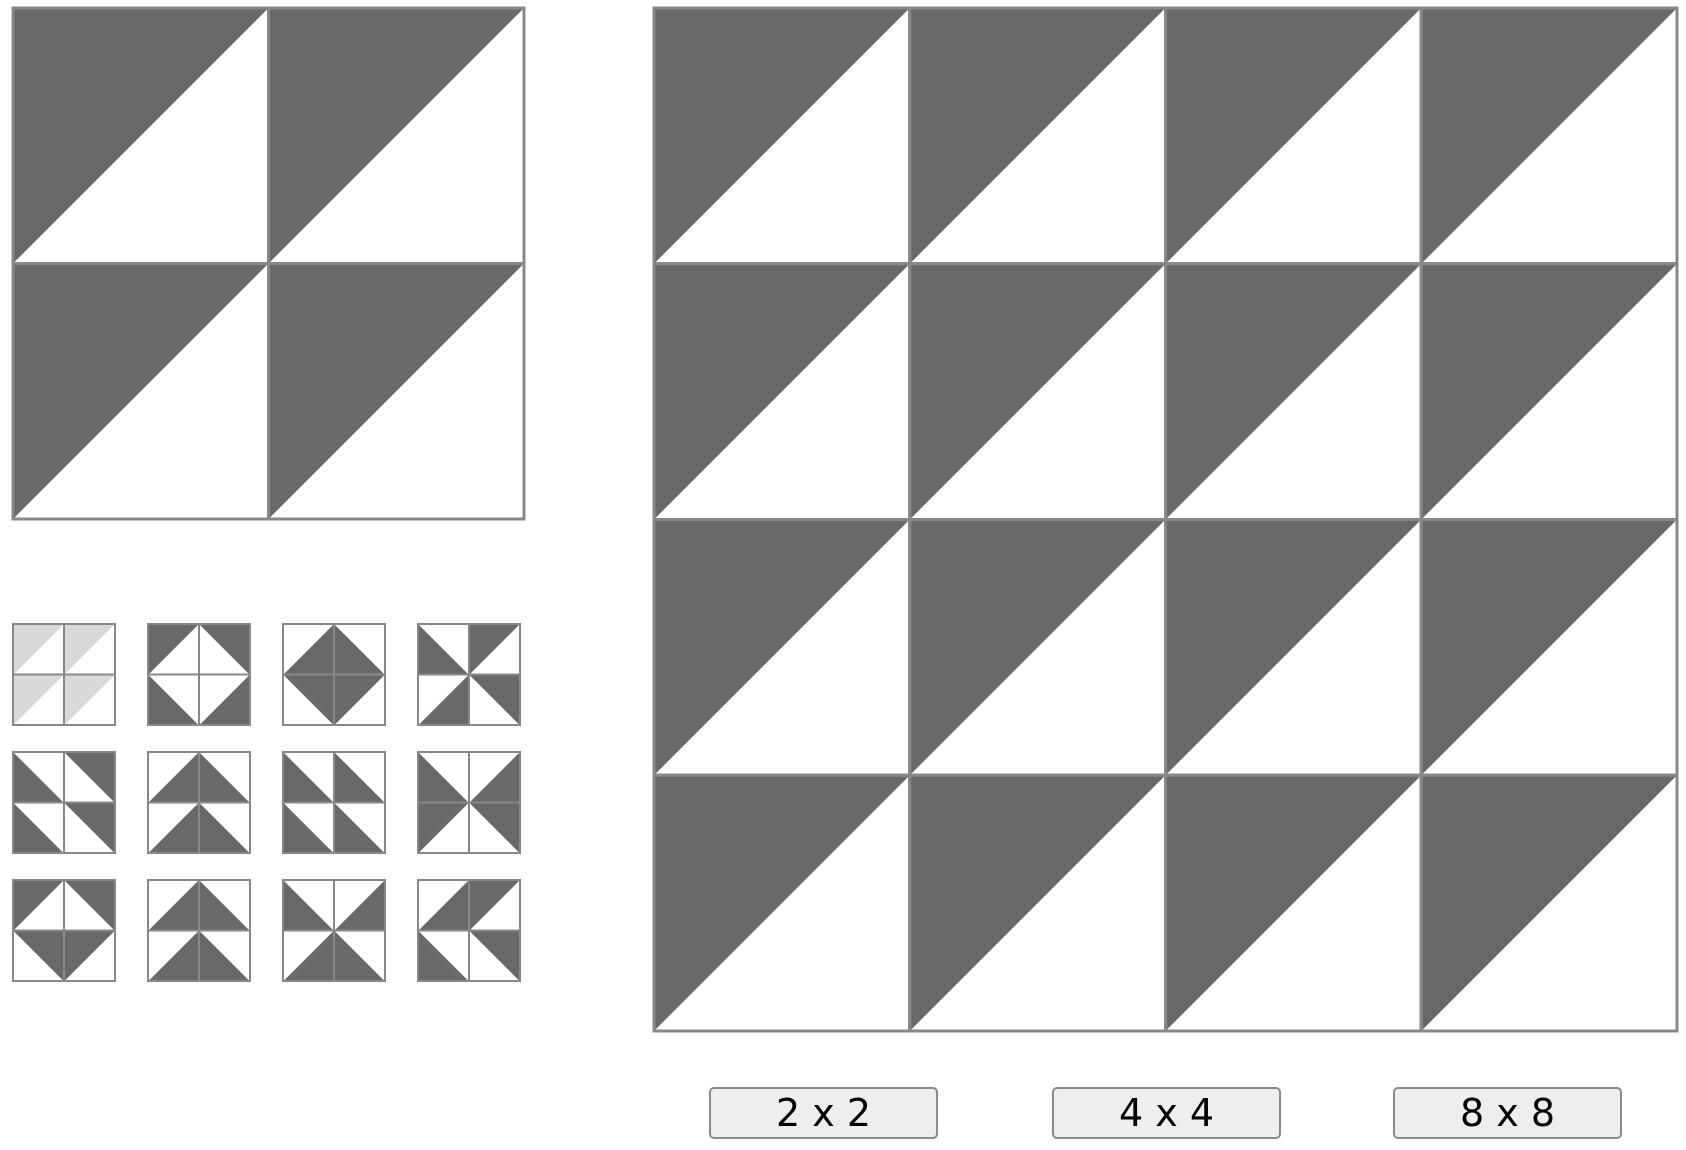 This screenshot has width=1686, height=1150. I want to click on size-4x4-button: 4 x 4, so click(1166, 1113).